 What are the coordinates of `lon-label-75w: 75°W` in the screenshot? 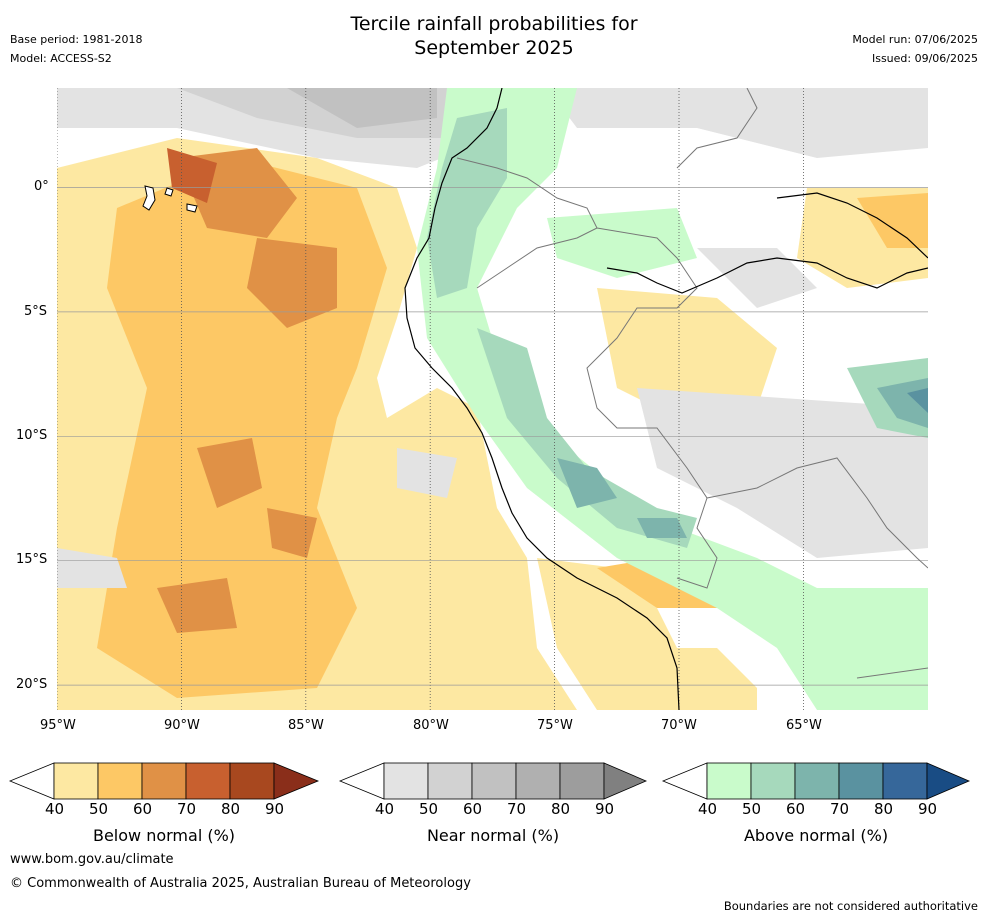 It's located at (555, 725).